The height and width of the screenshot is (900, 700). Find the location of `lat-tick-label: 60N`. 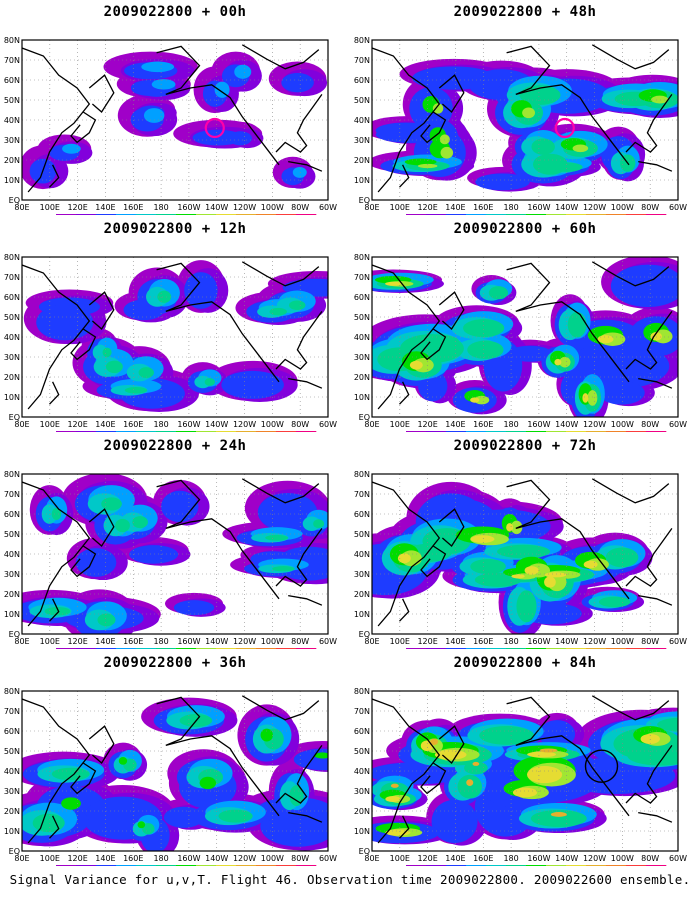

lat-tick-label: 60N is located at coordinates (362, 731).